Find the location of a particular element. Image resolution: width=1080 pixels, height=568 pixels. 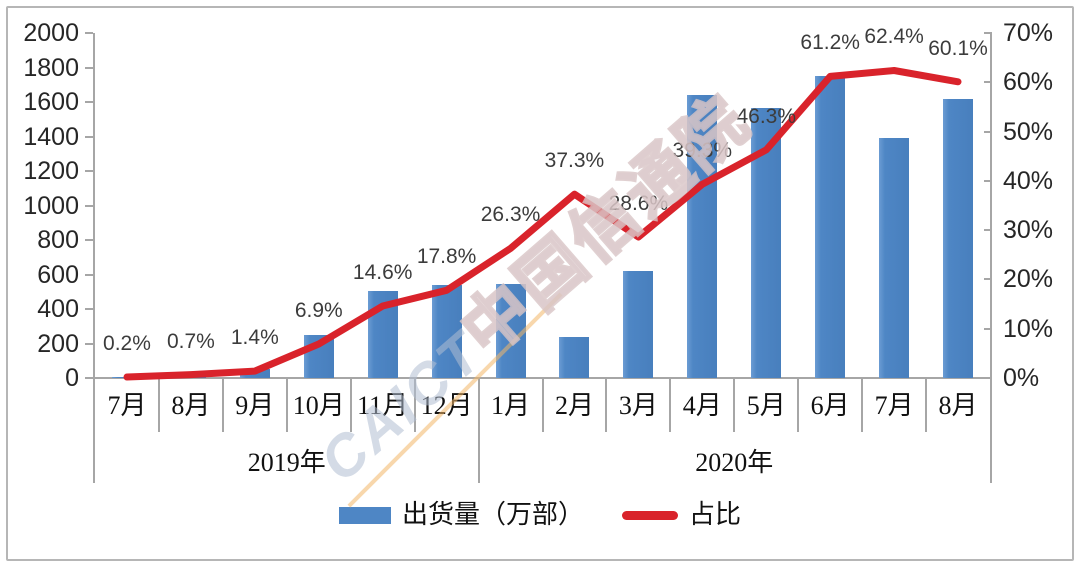

x-axis-month-label: 9月 is located at coordinates (255, 405).